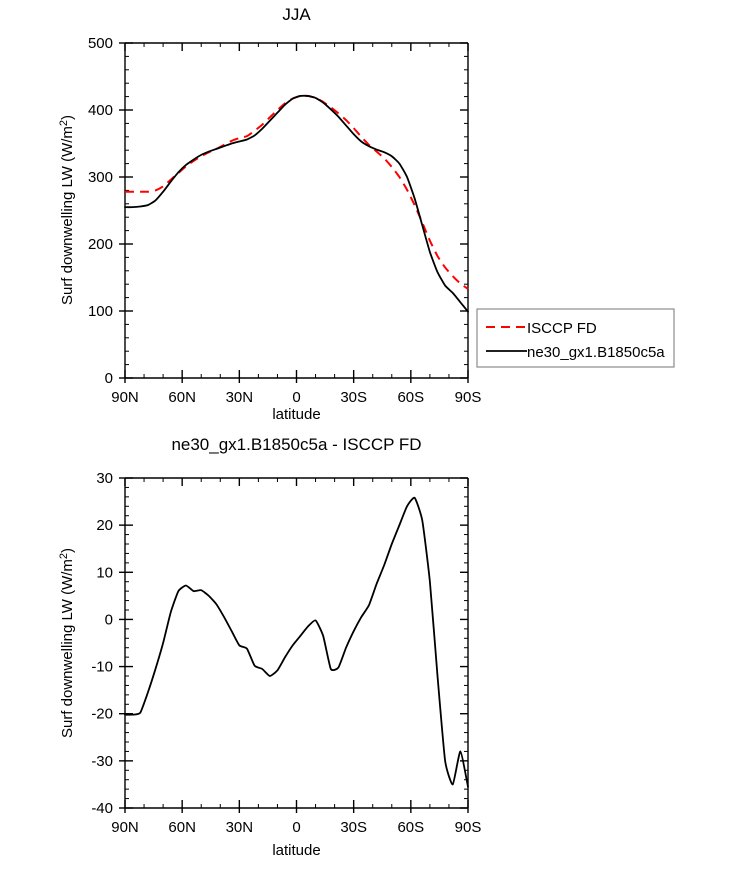 The image size is (733, 869). What do you see at coordinates (100, 43) in the screenshot?
I see `ytick-label: 500` at bounding box center [100, 43].